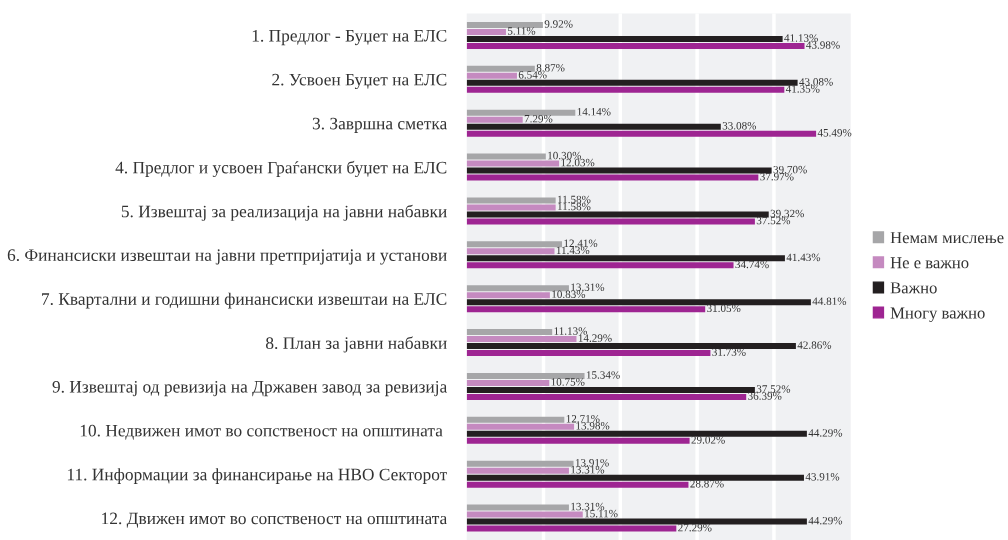 The width and height of the screenshot is (1008, 540). I want to click on data-label: 44.81%, so click(829, 301).